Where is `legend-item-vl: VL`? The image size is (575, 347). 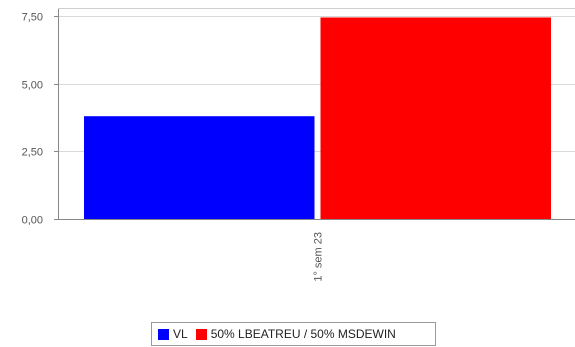
legend-item-vl: VL is located at coordinates (173, 334).